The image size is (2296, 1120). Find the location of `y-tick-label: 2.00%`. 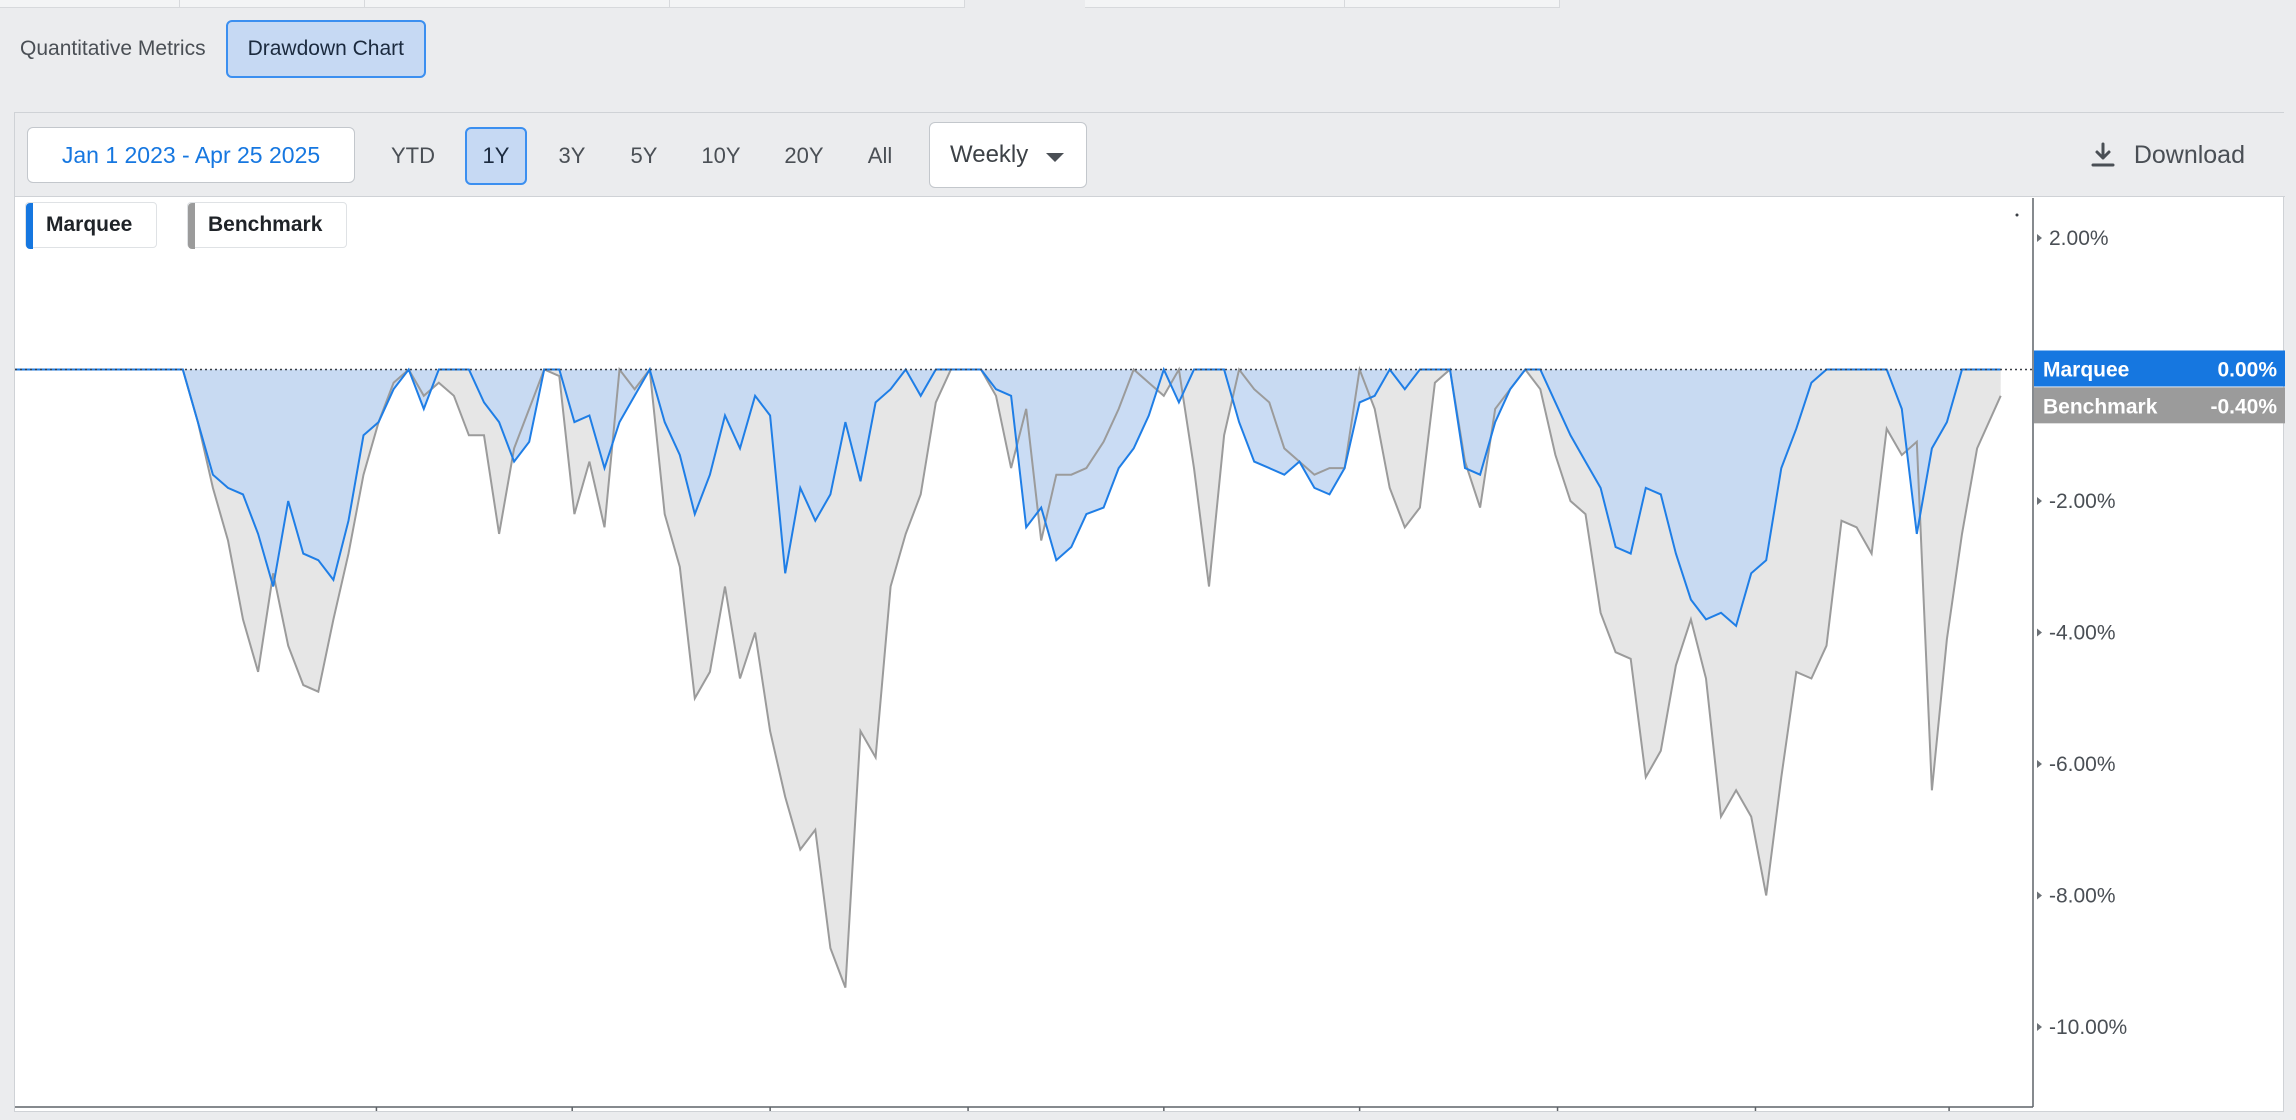

y-tick-label: 2.00% is located at coordinates (2079, 238).